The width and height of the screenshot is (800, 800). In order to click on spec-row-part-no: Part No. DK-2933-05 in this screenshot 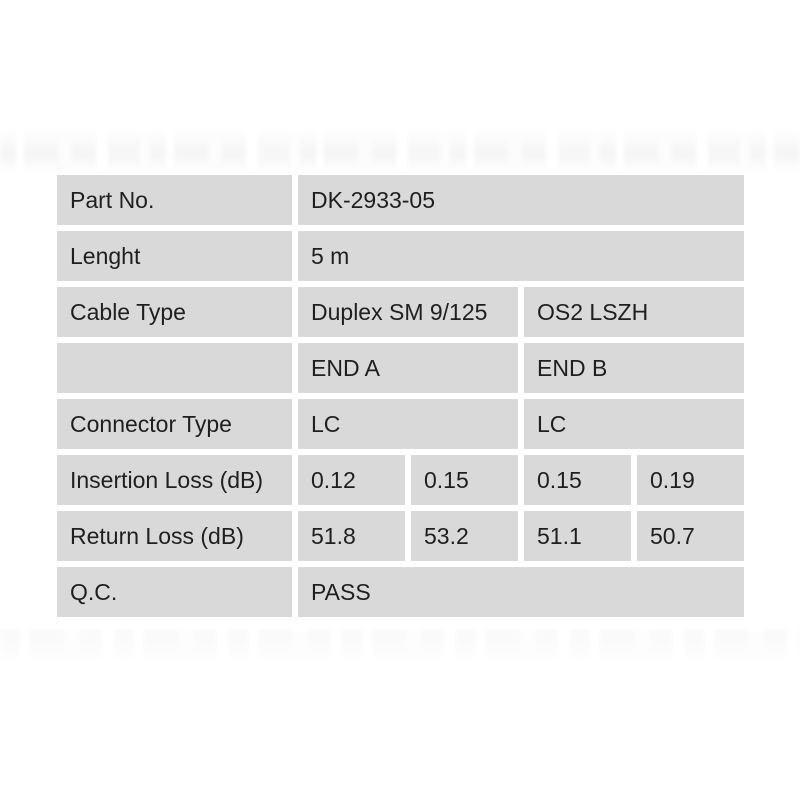, I will do `click(400, 200)`.